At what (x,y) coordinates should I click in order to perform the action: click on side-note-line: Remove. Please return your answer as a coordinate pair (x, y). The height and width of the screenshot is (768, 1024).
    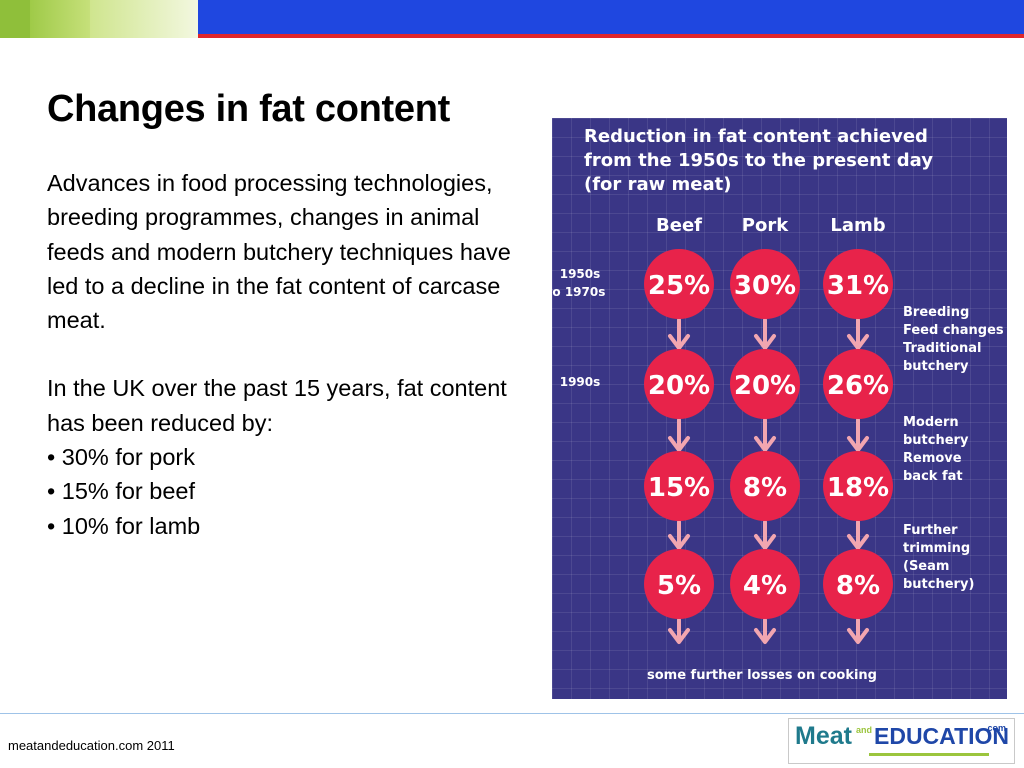
    Looking at the image, I should click on (932, 458).